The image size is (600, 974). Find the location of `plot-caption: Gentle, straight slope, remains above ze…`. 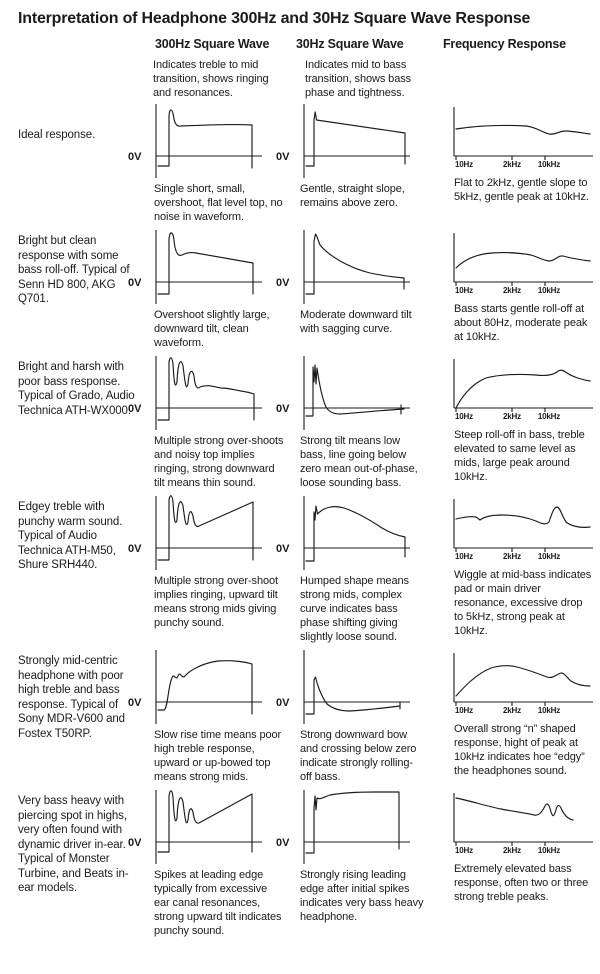

plot-caption: Gentle, straight slope, remains above ze… is located at coordinates (352, 196).